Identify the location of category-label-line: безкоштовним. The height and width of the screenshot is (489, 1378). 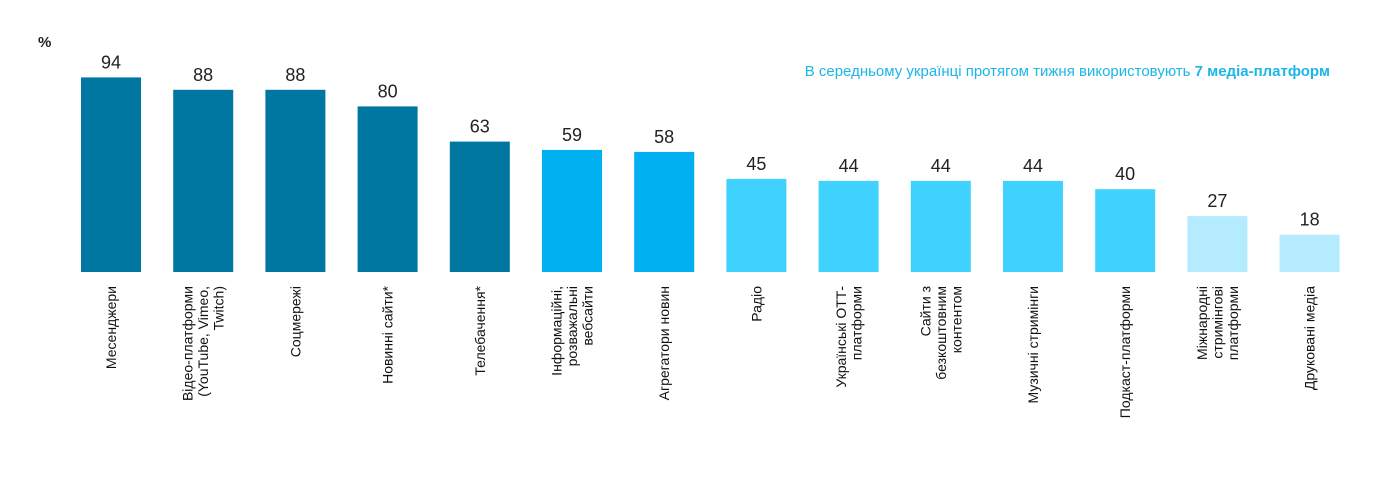
(941, 333).